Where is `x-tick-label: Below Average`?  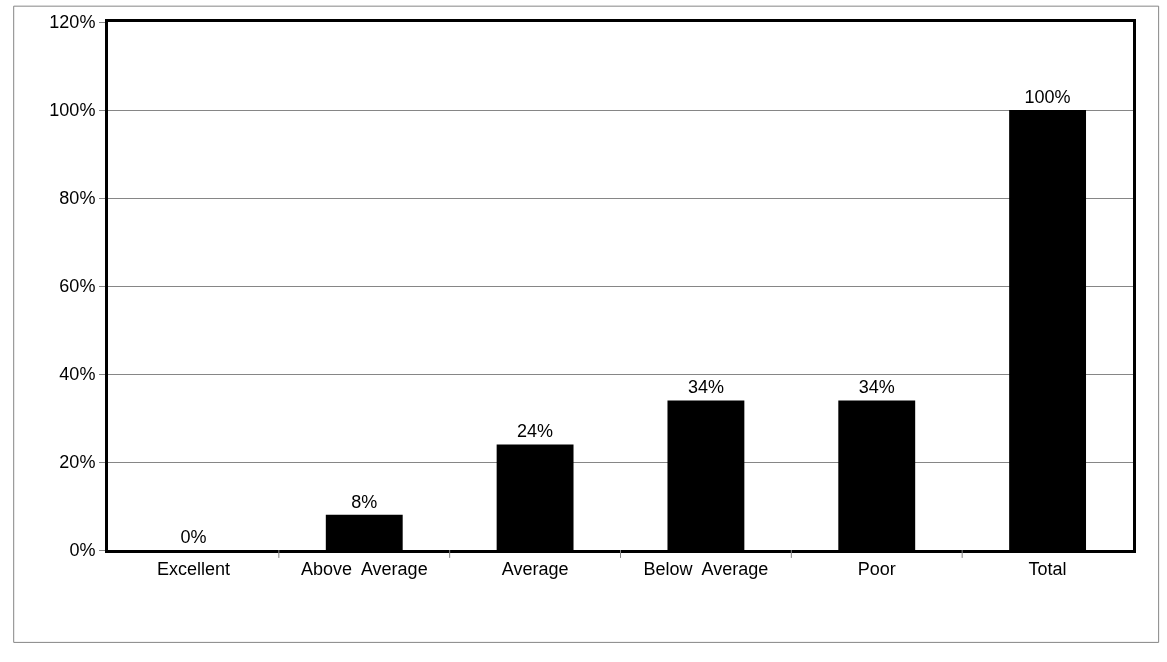
x-tick-label: Below Average is located at coordinates (706, 568).